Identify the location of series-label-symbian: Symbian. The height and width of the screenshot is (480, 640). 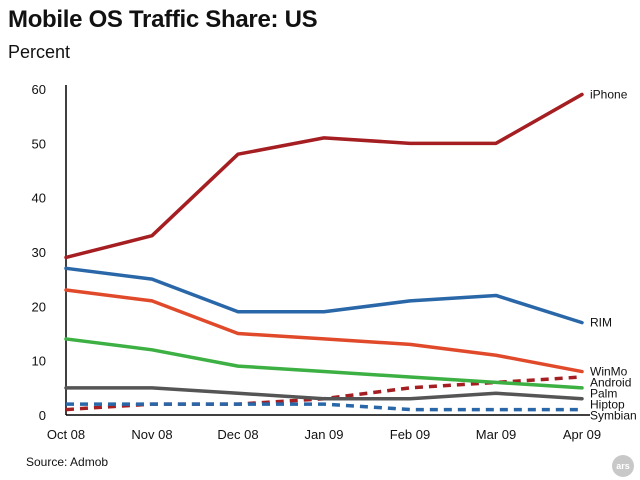
(613, 416).